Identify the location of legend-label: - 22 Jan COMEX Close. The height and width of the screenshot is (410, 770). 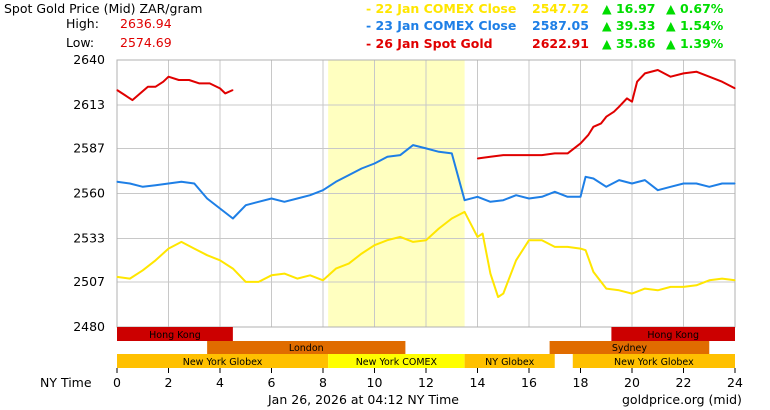
(441, 8).